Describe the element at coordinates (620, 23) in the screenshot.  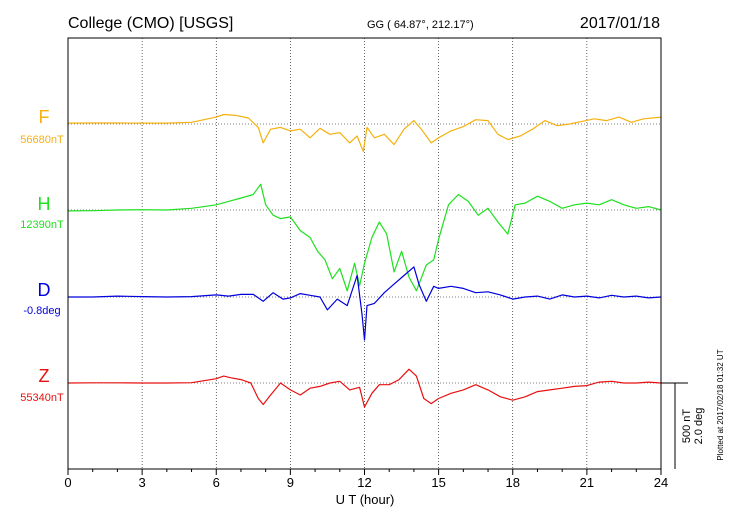
I see `record-date: 2017/01/18` at that location.